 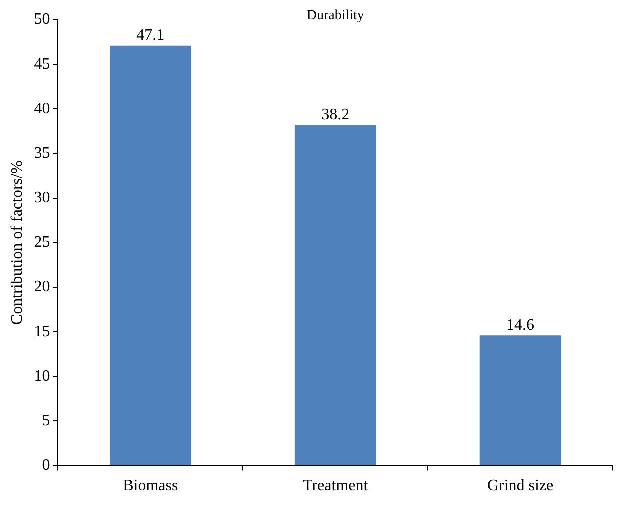 What do you see at coordinates (150, 486) in the screenshot?
I see `x-tick-label: Biomass` at bounding box center [150, 486].